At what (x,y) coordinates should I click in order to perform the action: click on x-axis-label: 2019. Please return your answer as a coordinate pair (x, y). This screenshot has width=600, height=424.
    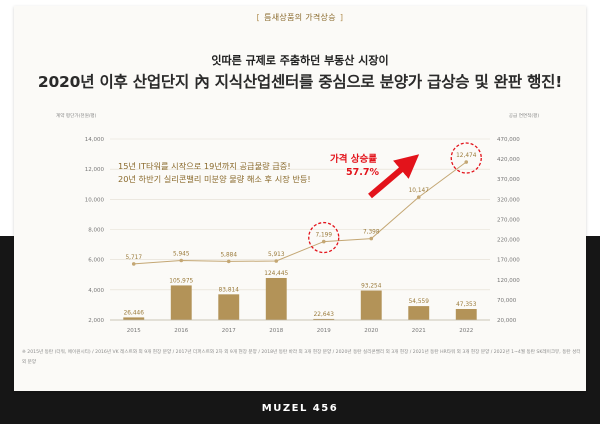
    Looking at the image, I should click on (324, 331).